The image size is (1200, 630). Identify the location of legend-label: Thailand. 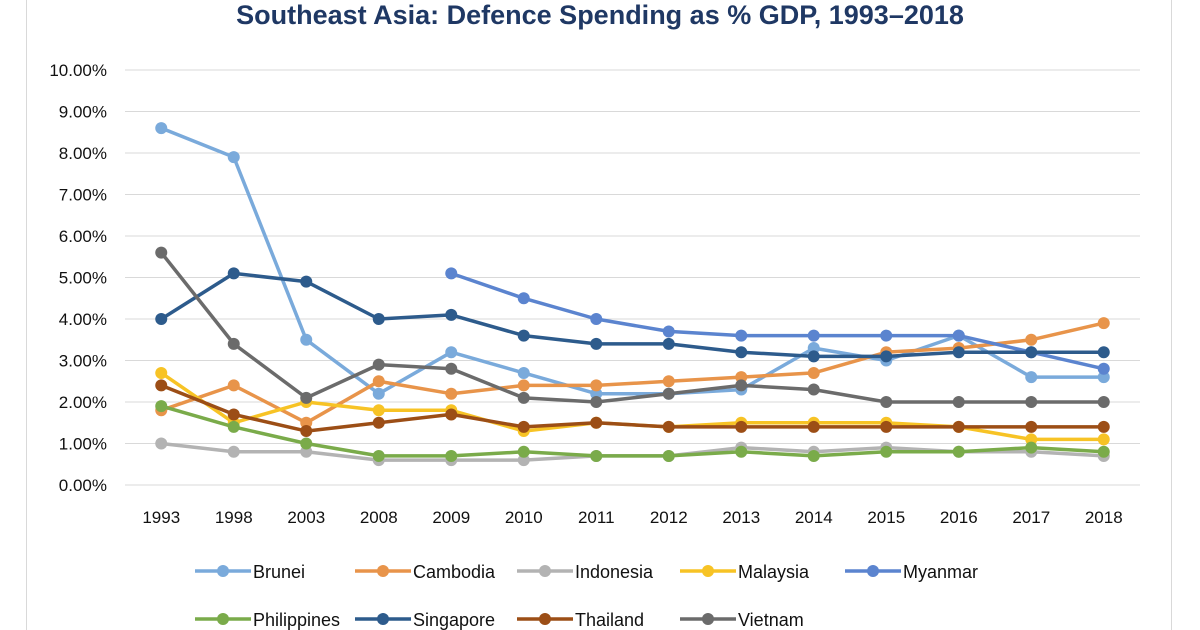
(609, 620).